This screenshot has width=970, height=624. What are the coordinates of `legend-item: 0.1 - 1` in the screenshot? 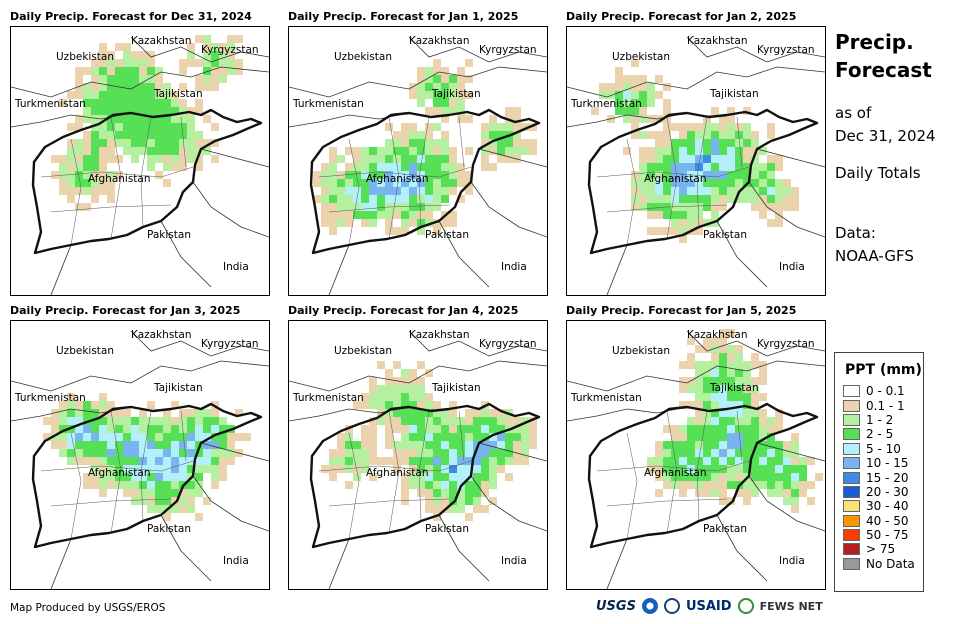 It's located at (883, 405).